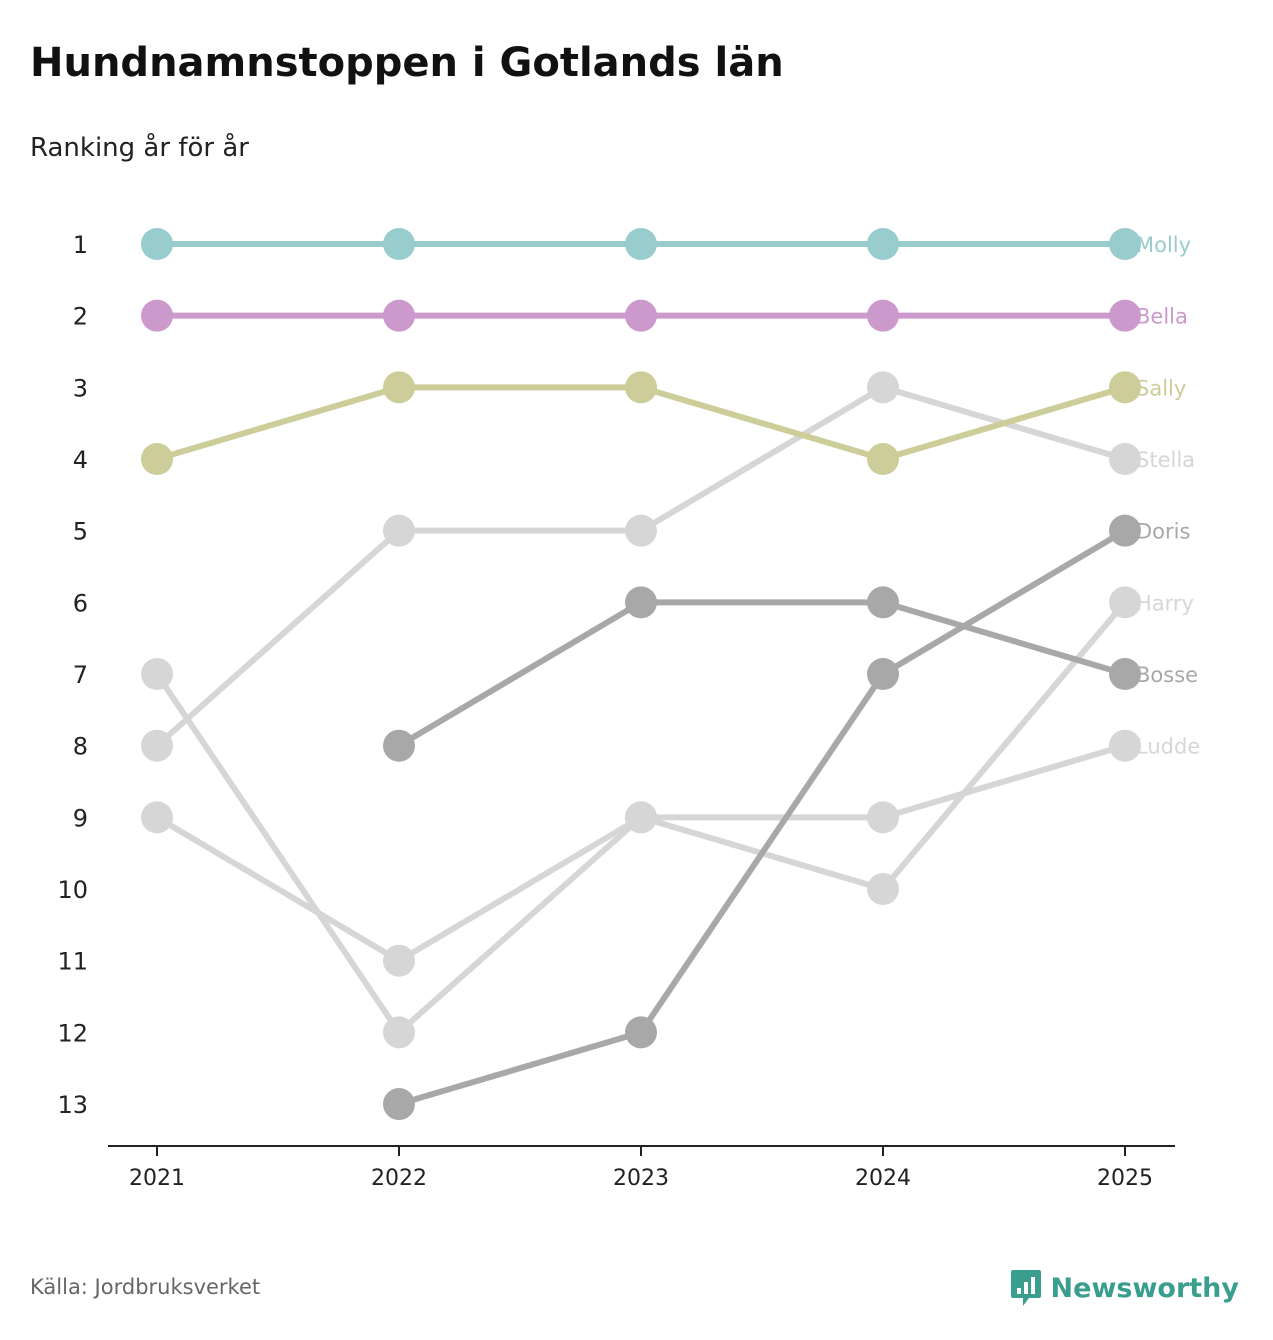  Describe the element at coordinates (399, 315) in the screenshot. I see `data-point-bella-2022` at that location.